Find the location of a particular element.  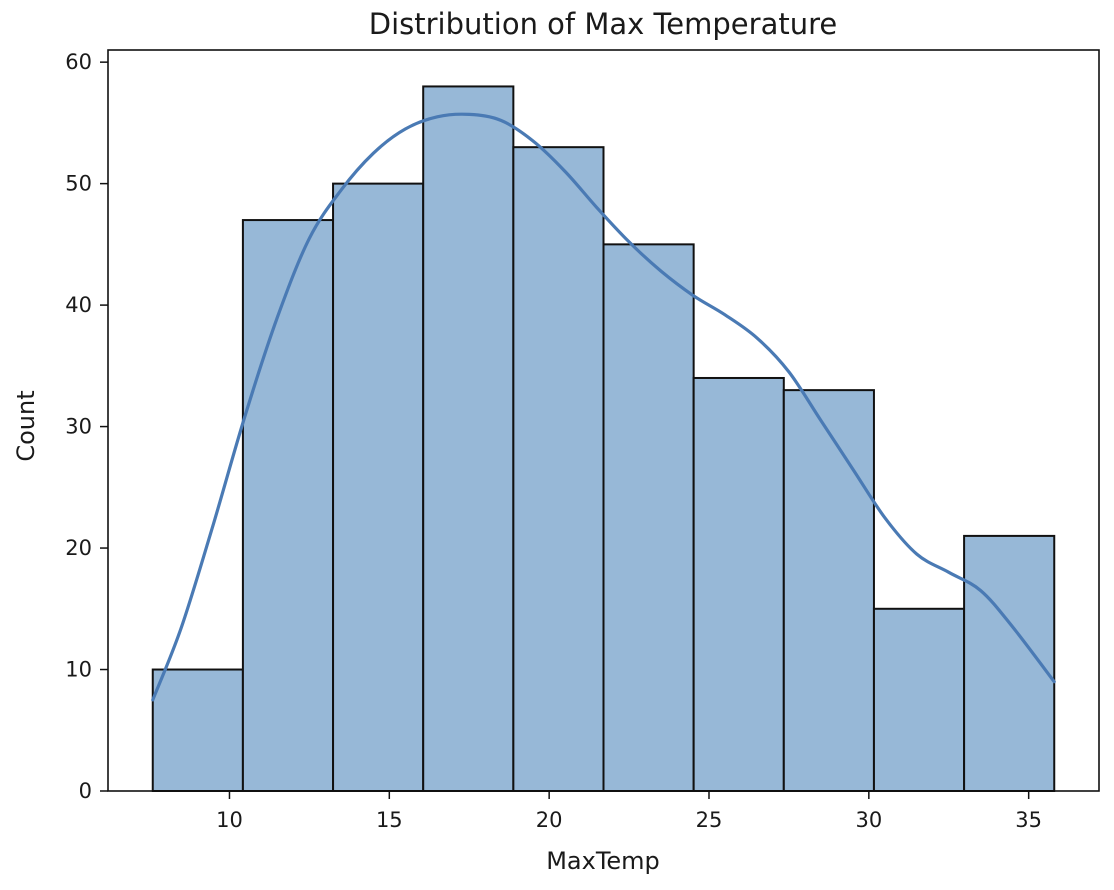

y-axis: 0 10 20 30 40 50 60 is located at coordinates (86, 426).